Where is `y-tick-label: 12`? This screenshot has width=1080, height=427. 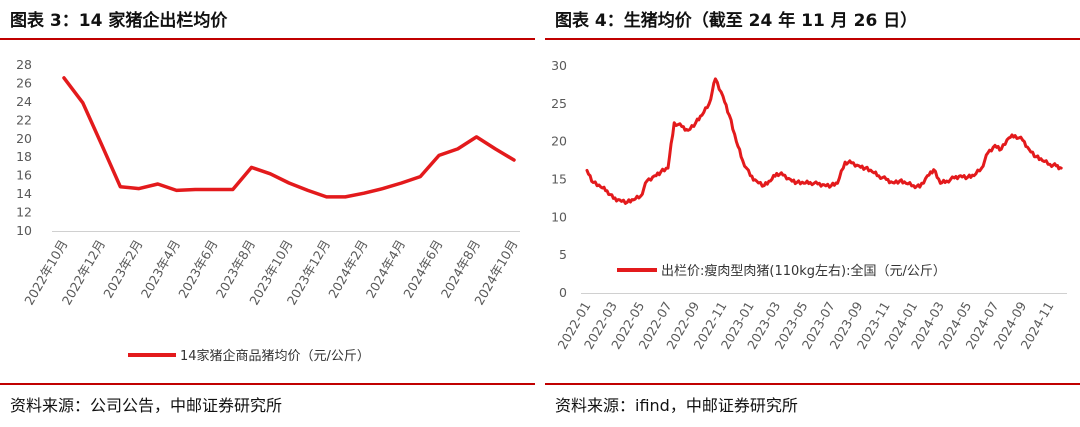 y-tick-label: 12 is located at coordinates (24, 212).